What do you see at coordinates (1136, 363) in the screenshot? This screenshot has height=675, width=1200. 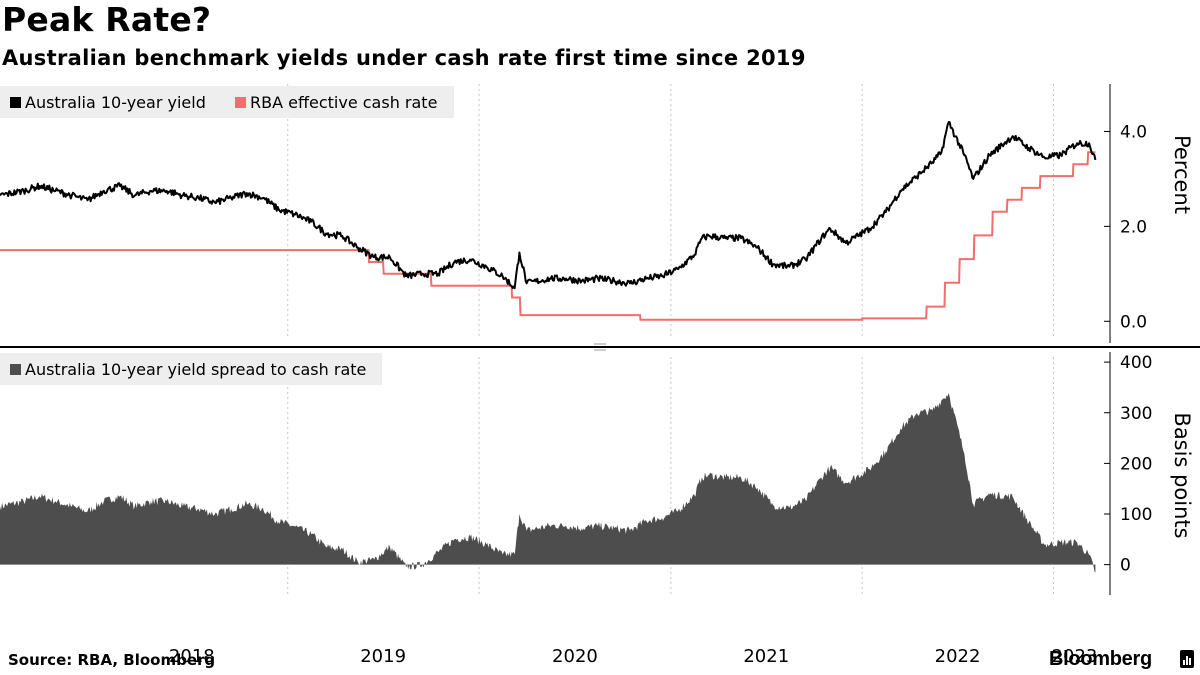 I see `y-tick-label-bottom: 400` at bounding box center [1136, 363].